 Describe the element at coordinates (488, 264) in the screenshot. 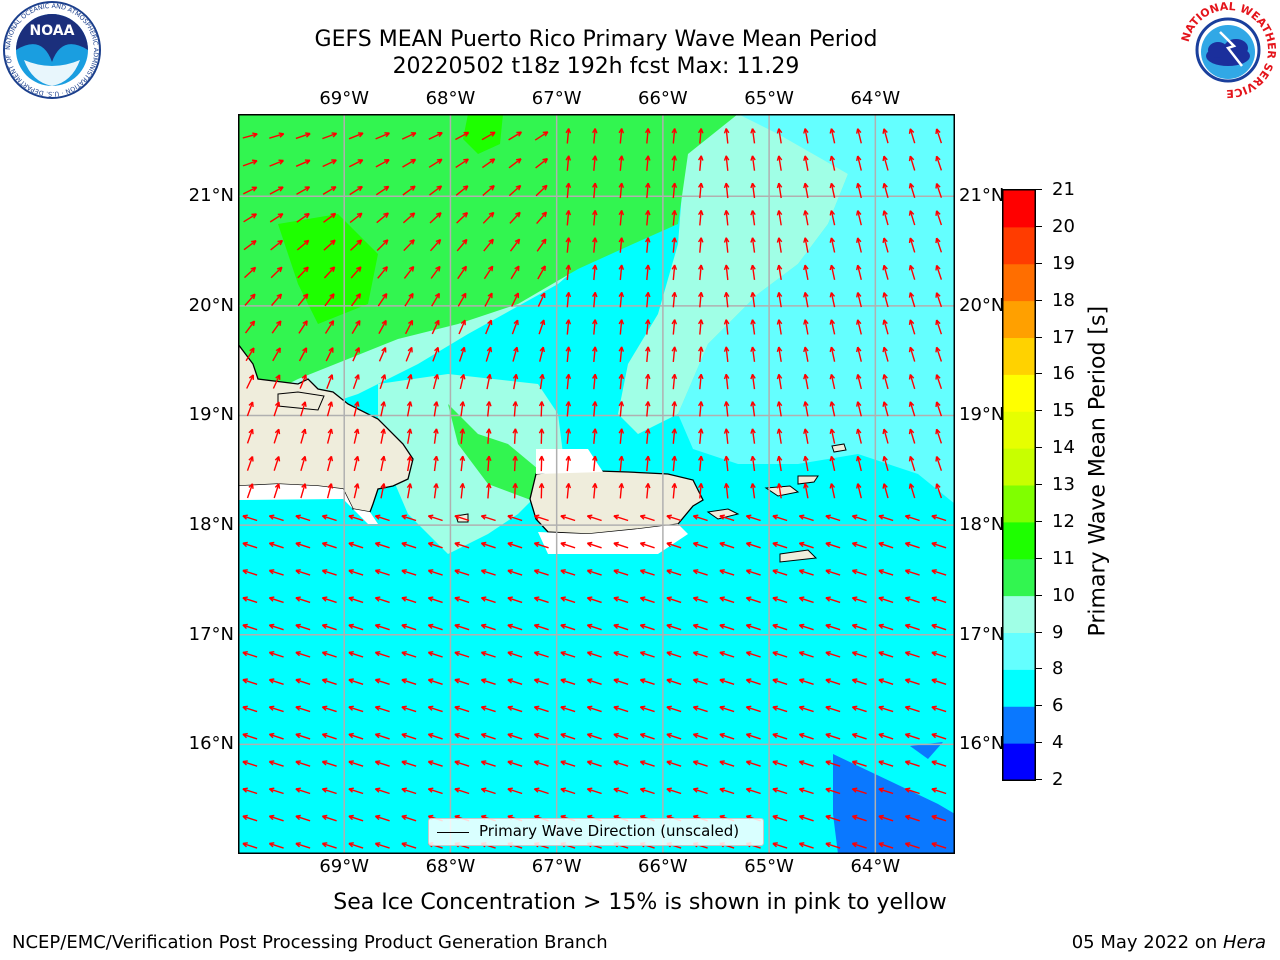

I see `period-10-11-region` at that location.